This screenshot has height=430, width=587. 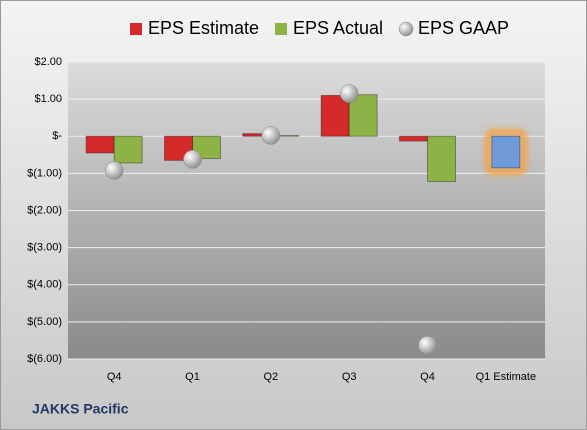 I want to click on y-tick-label: $(1.00), so click(x=44, y=173).